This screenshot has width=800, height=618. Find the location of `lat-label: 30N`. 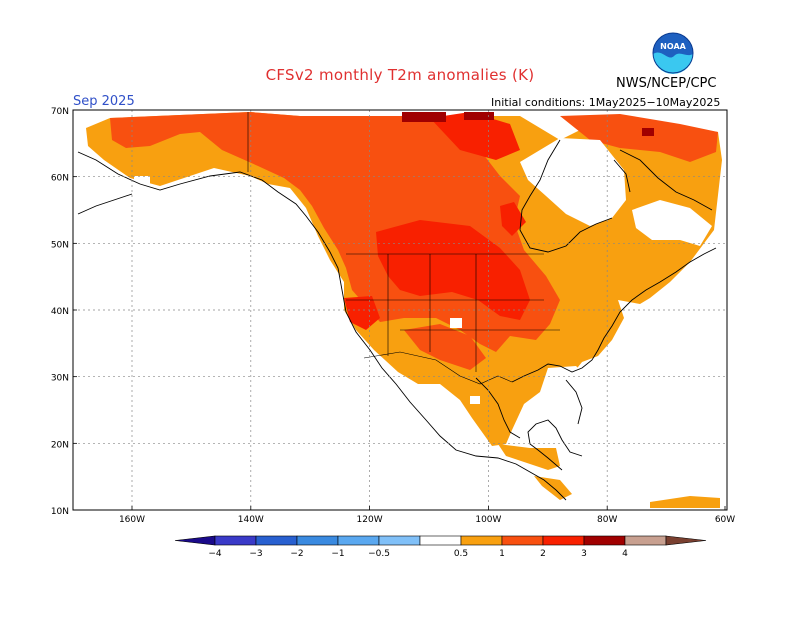

lat-label: 30N is located at coordinates (60, 379).